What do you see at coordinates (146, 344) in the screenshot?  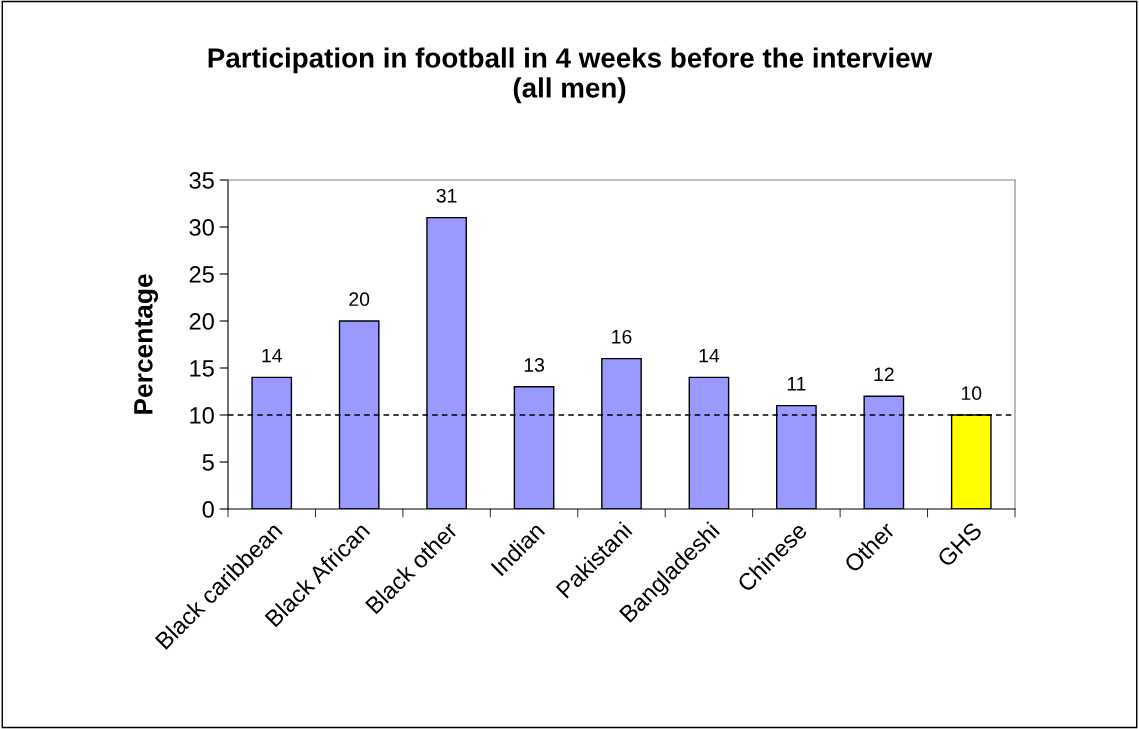 I see `y-axis-title: Percentage` at bounding box center [146, 344].